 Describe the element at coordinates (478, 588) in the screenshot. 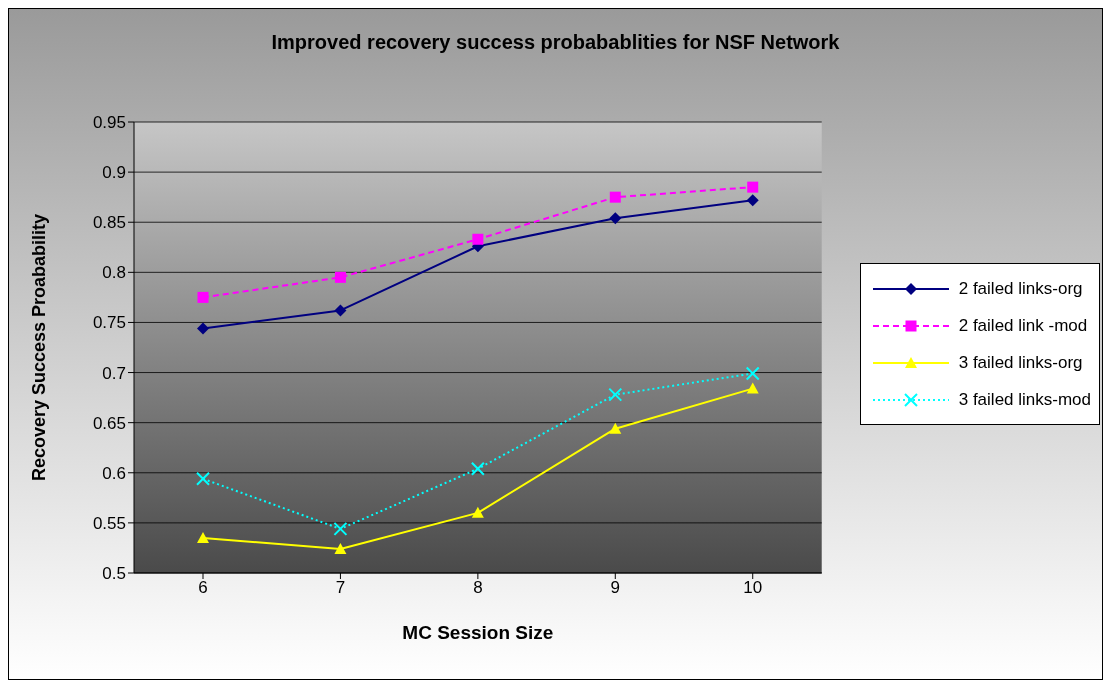

I see `x-tick-label: 8` at that location.